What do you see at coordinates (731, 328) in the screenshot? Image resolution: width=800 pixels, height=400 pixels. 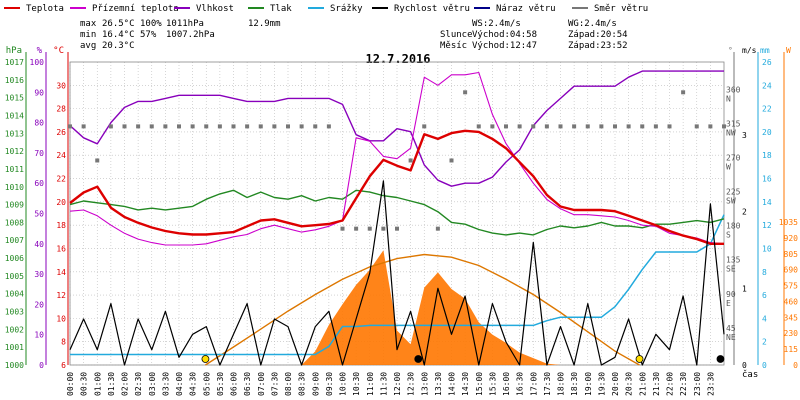 I see `direction-tick-value: 45` at bounding box center [731, 328].